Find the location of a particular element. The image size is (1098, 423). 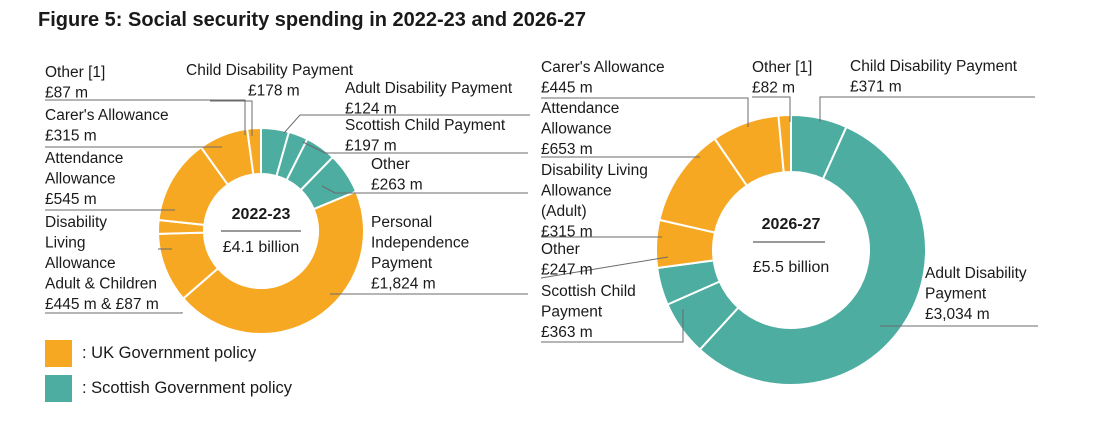

leader-line-scottish-child is located at coordinates (612, 326).